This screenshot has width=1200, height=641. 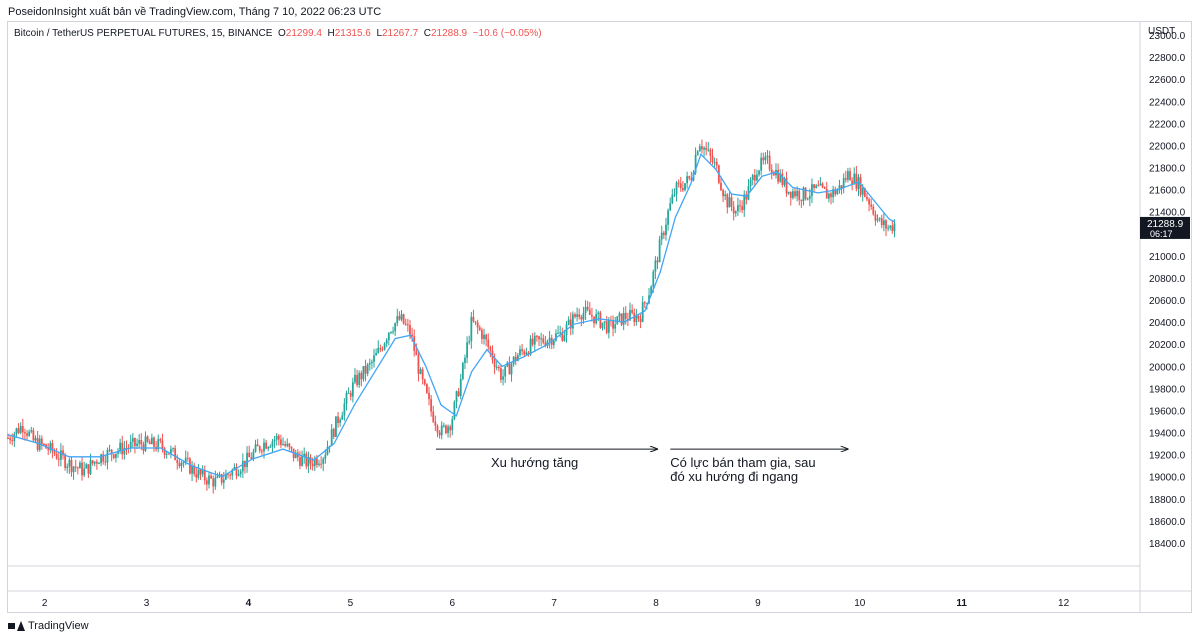 What do you see at coordinates (352, 33) in the screenshot?
I see `high-value: 21315.6` at bounding box center [352, 33].